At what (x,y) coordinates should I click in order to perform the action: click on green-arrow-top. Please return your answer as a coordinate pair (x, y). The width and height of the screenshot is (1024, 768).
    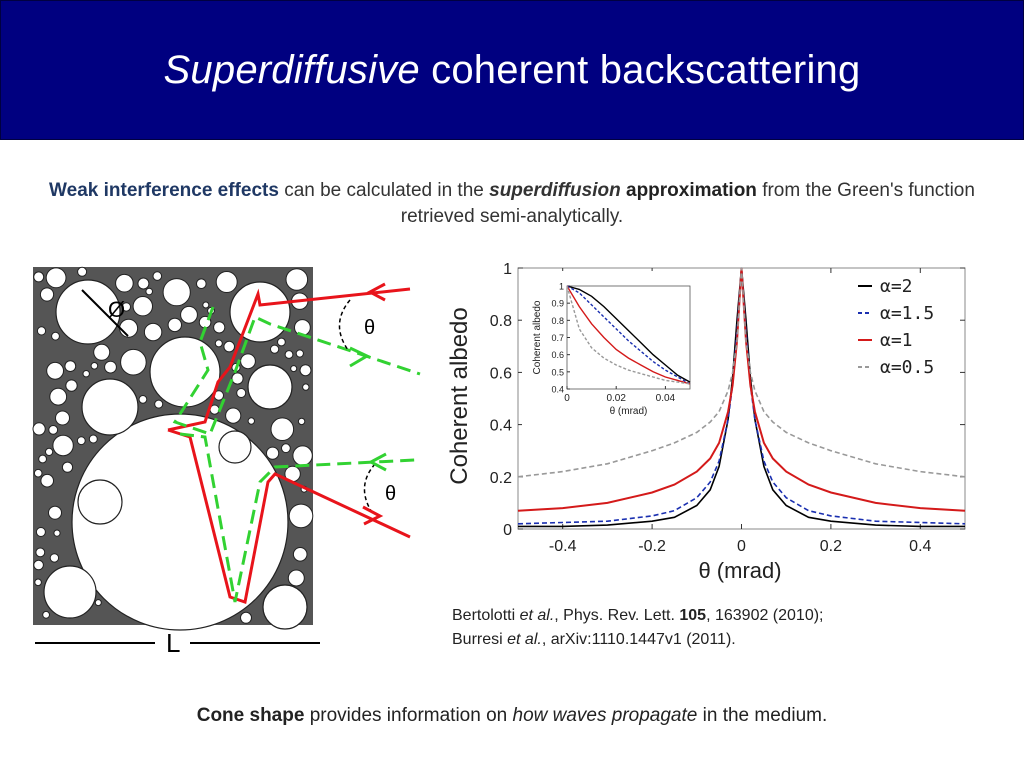
    Looking at the image, I should click on (360, 357).